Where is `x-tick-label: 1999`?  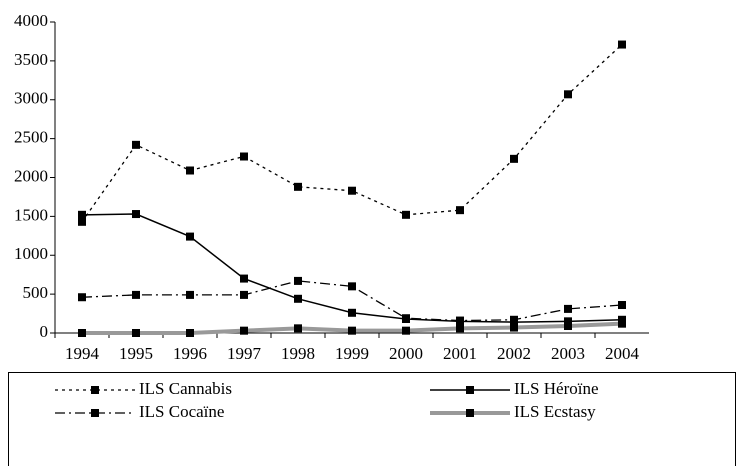 x-tick-label: 1999 is located at coordinates (352, 353).